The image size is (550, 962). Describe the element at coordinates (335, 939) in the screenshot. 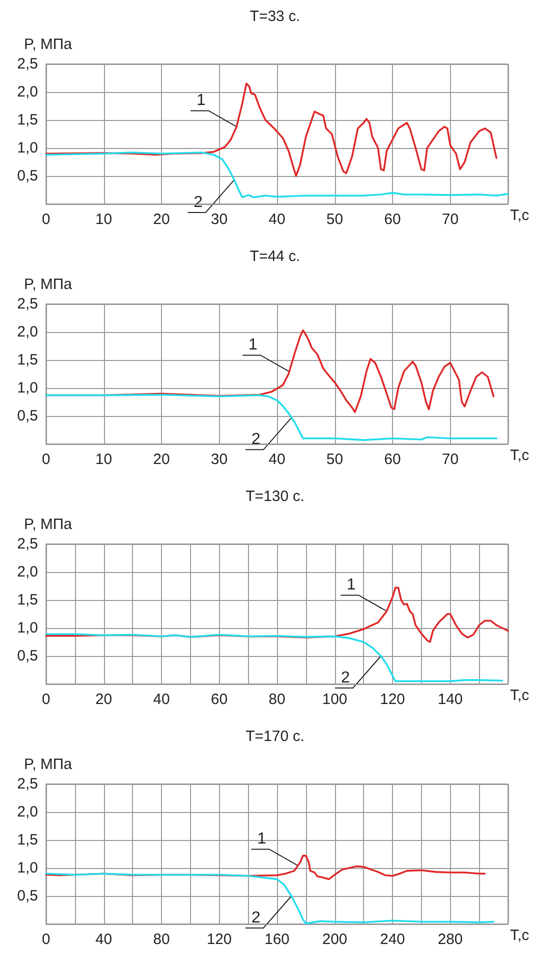

I see `x-tick-label: 200` at that location.